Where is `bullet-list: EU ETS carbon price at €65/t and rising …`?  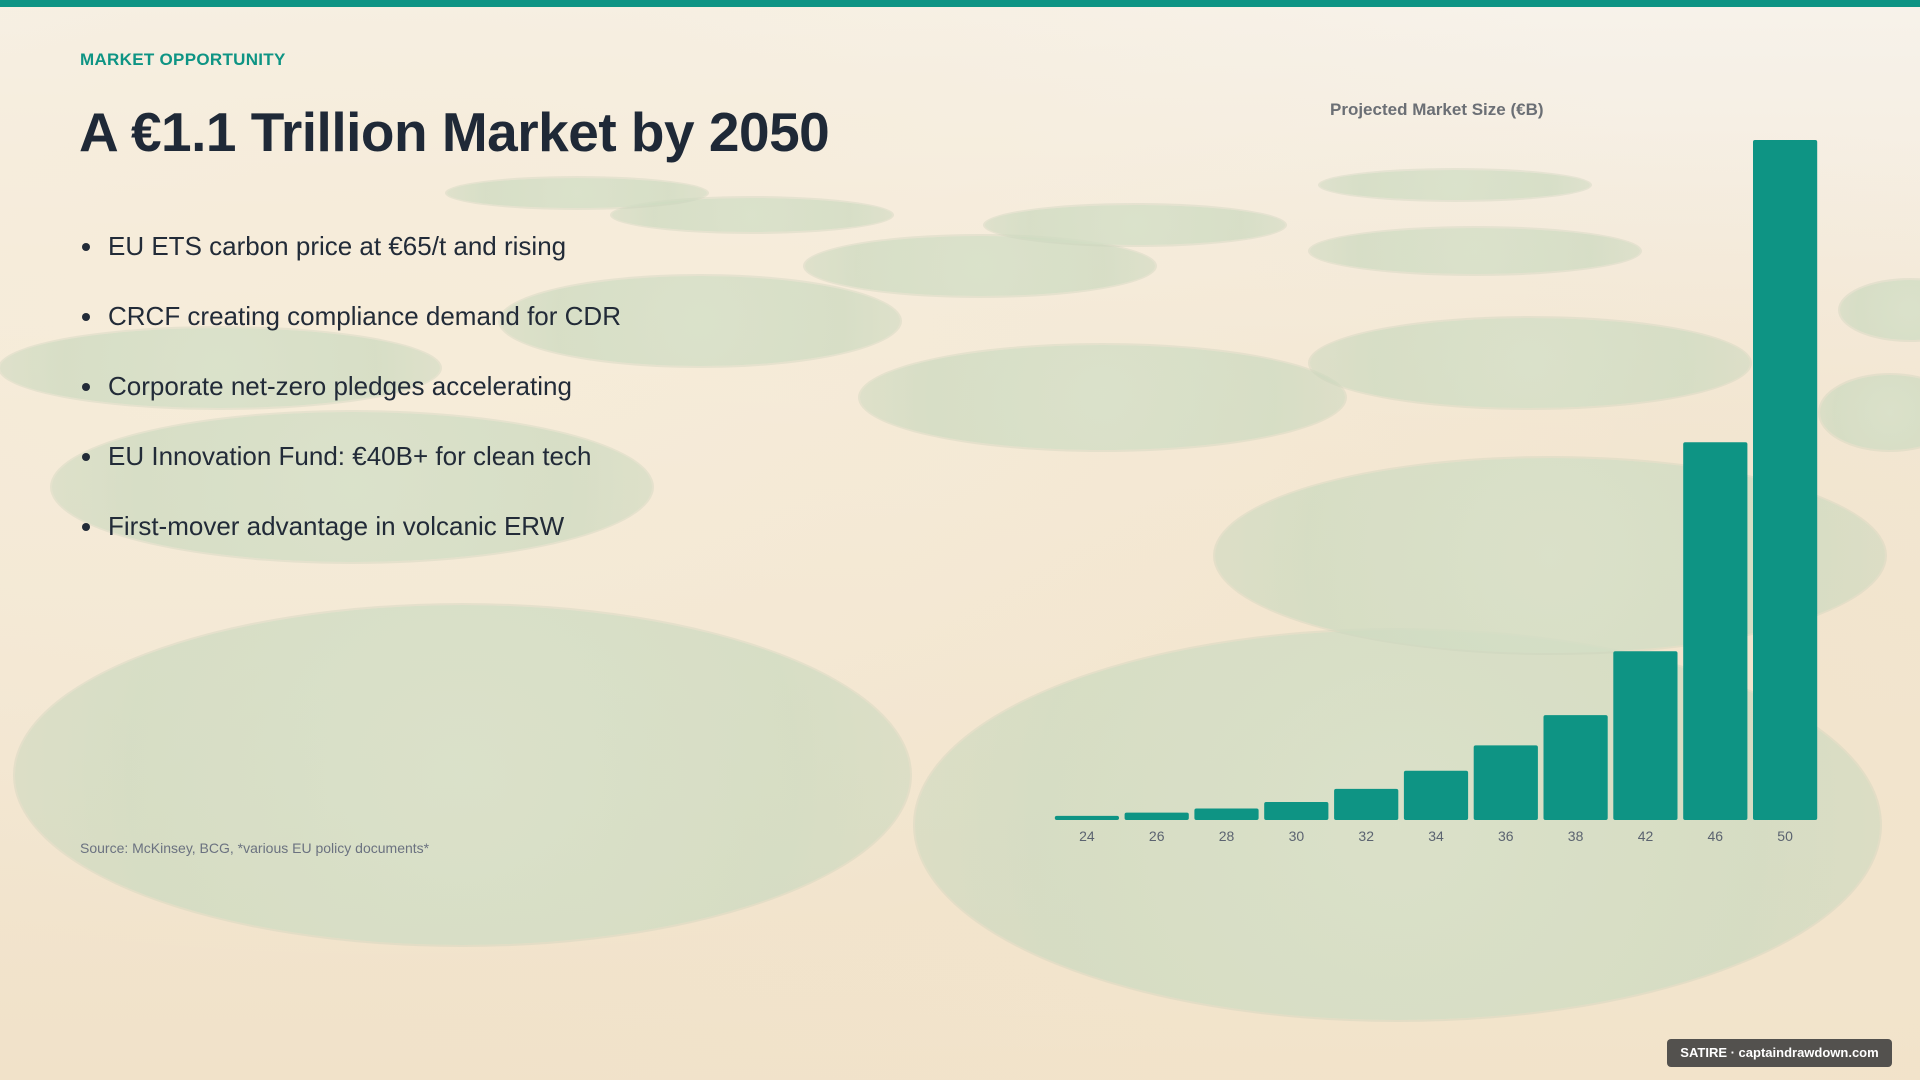
bullet-list: EU ETS carbon price at €65/t and rising … is located at coordinates (350, 397).